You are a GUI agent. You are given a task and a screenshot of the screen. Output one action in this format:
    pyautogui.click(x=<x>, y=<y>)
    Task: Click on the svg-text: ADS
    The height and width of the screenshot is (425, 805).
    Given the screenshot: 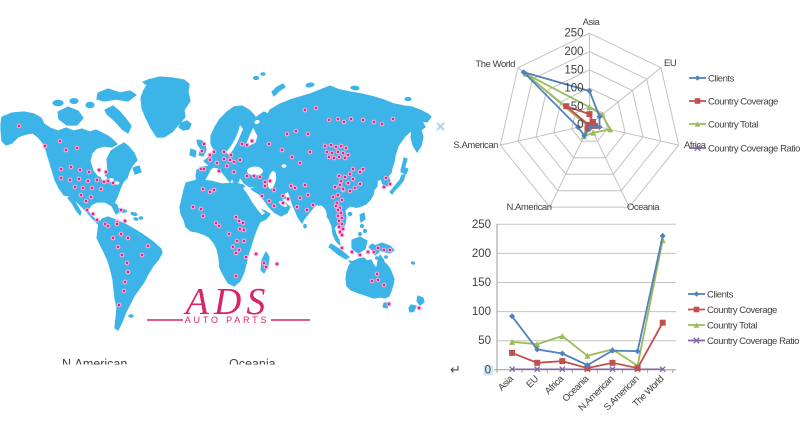 What is the action you would take?
    pyautogui.click(x=227, y=302)
    